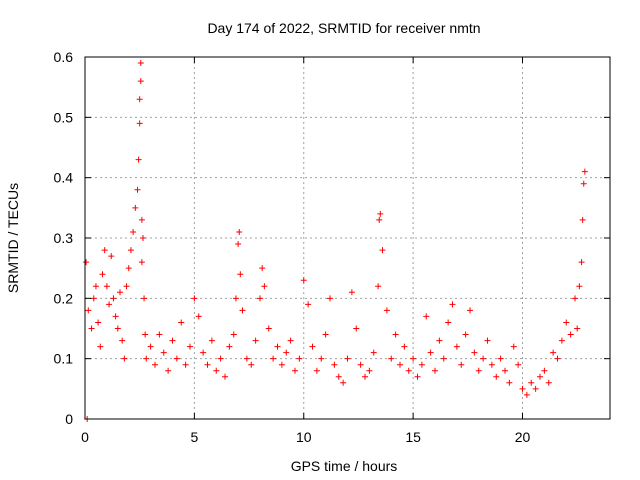  I want to click on x-tick-label: 5, so click(194, 437).